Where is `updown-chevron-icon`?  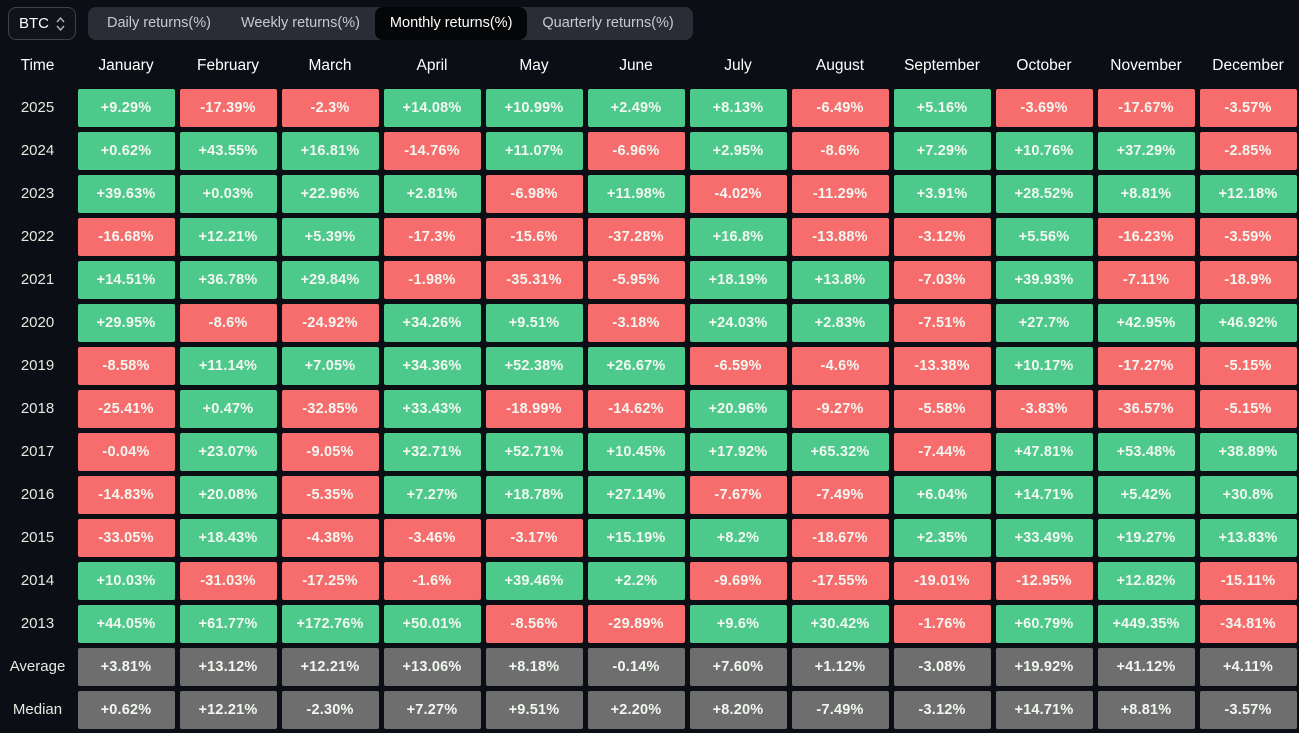
updown-chevron-icon is located at coordinates (60, 23).